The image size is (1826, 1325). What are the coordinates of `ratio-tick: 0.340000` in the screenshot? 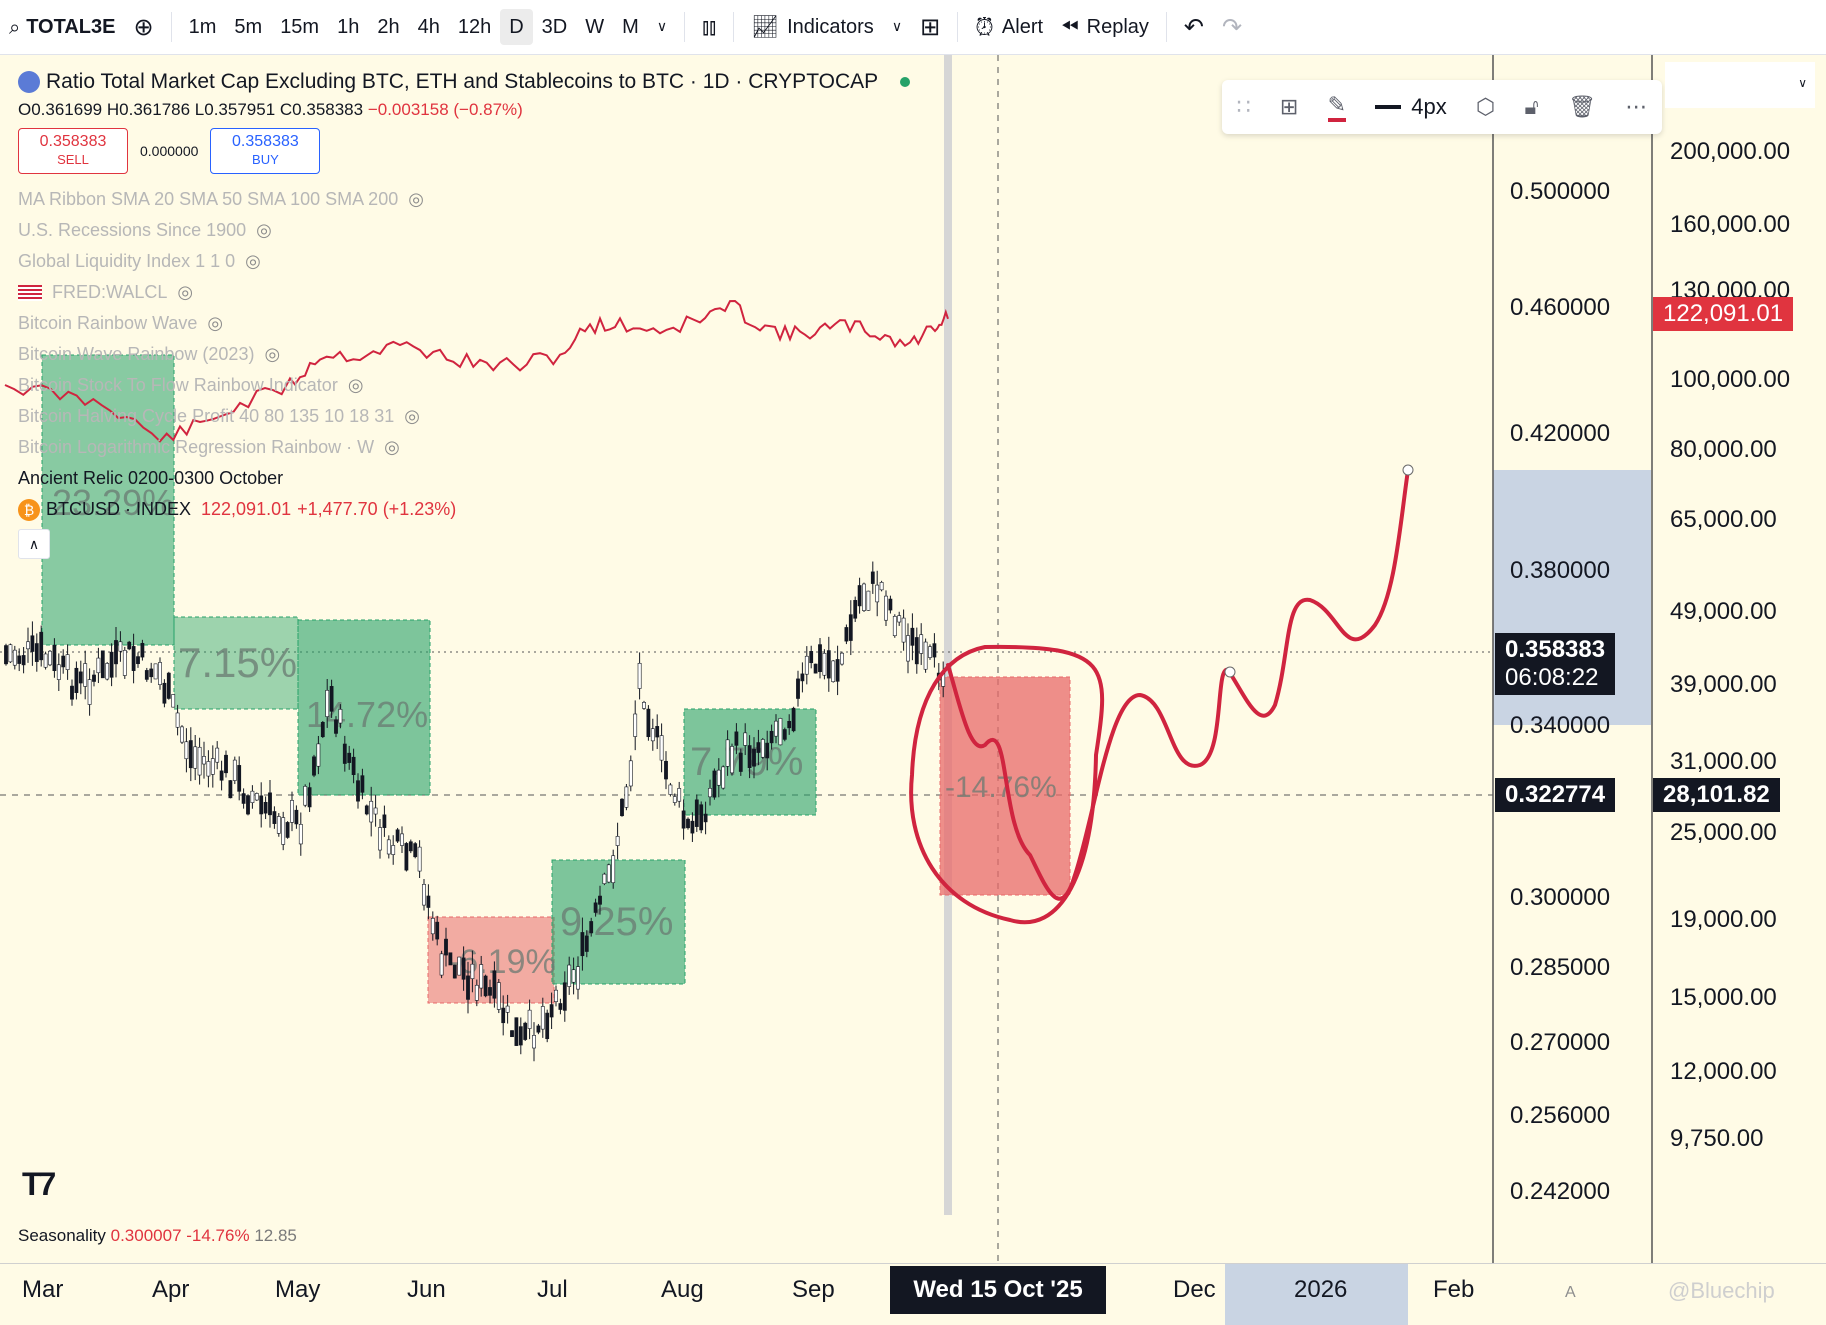 It's located at (1560, 725).